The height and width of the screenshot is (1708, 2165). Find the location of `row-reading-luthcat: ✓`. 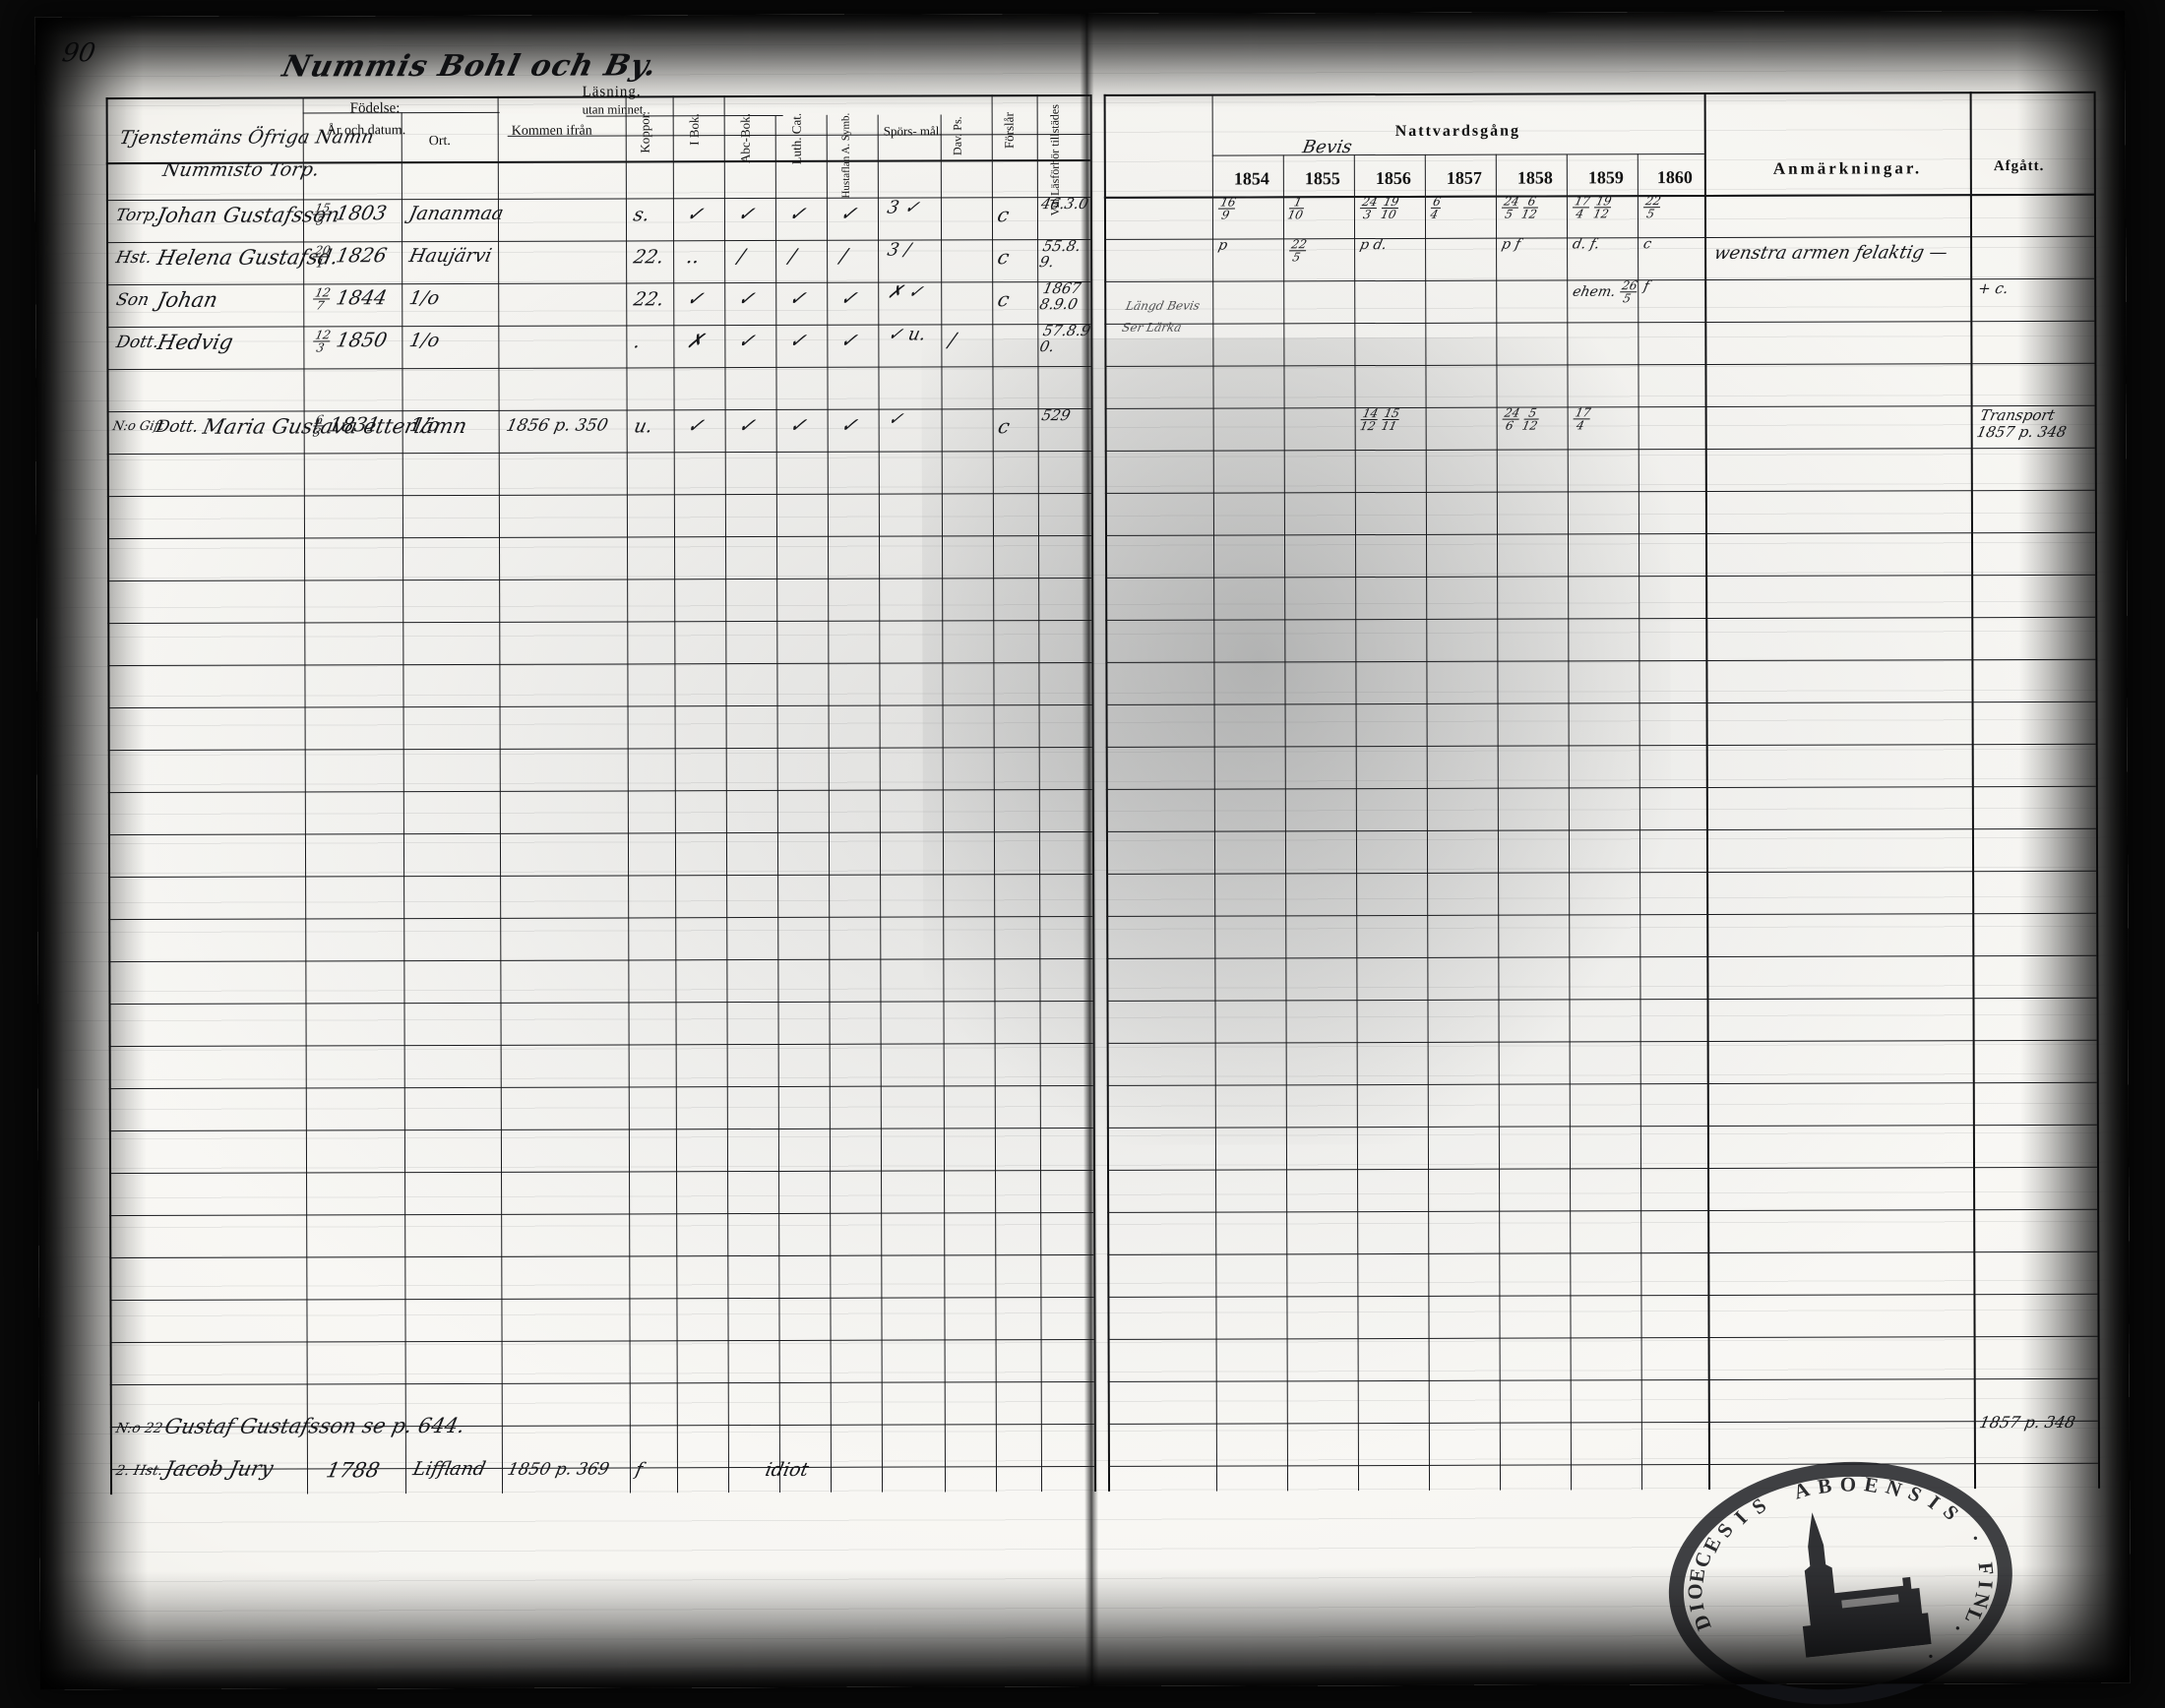

row-reading-luthcat: ✓ is located at coordinates (798, 298).